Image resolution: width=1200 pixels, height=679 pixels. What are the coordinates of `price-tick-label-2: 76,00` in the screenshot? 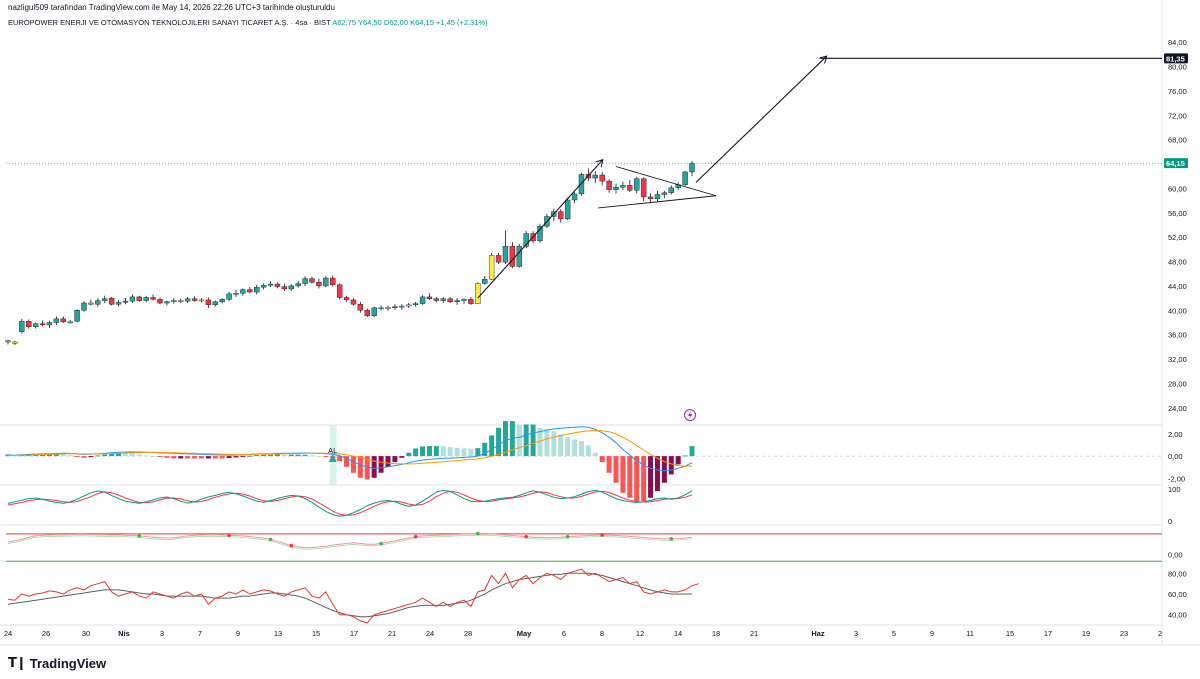 It's located at (1177, 91).